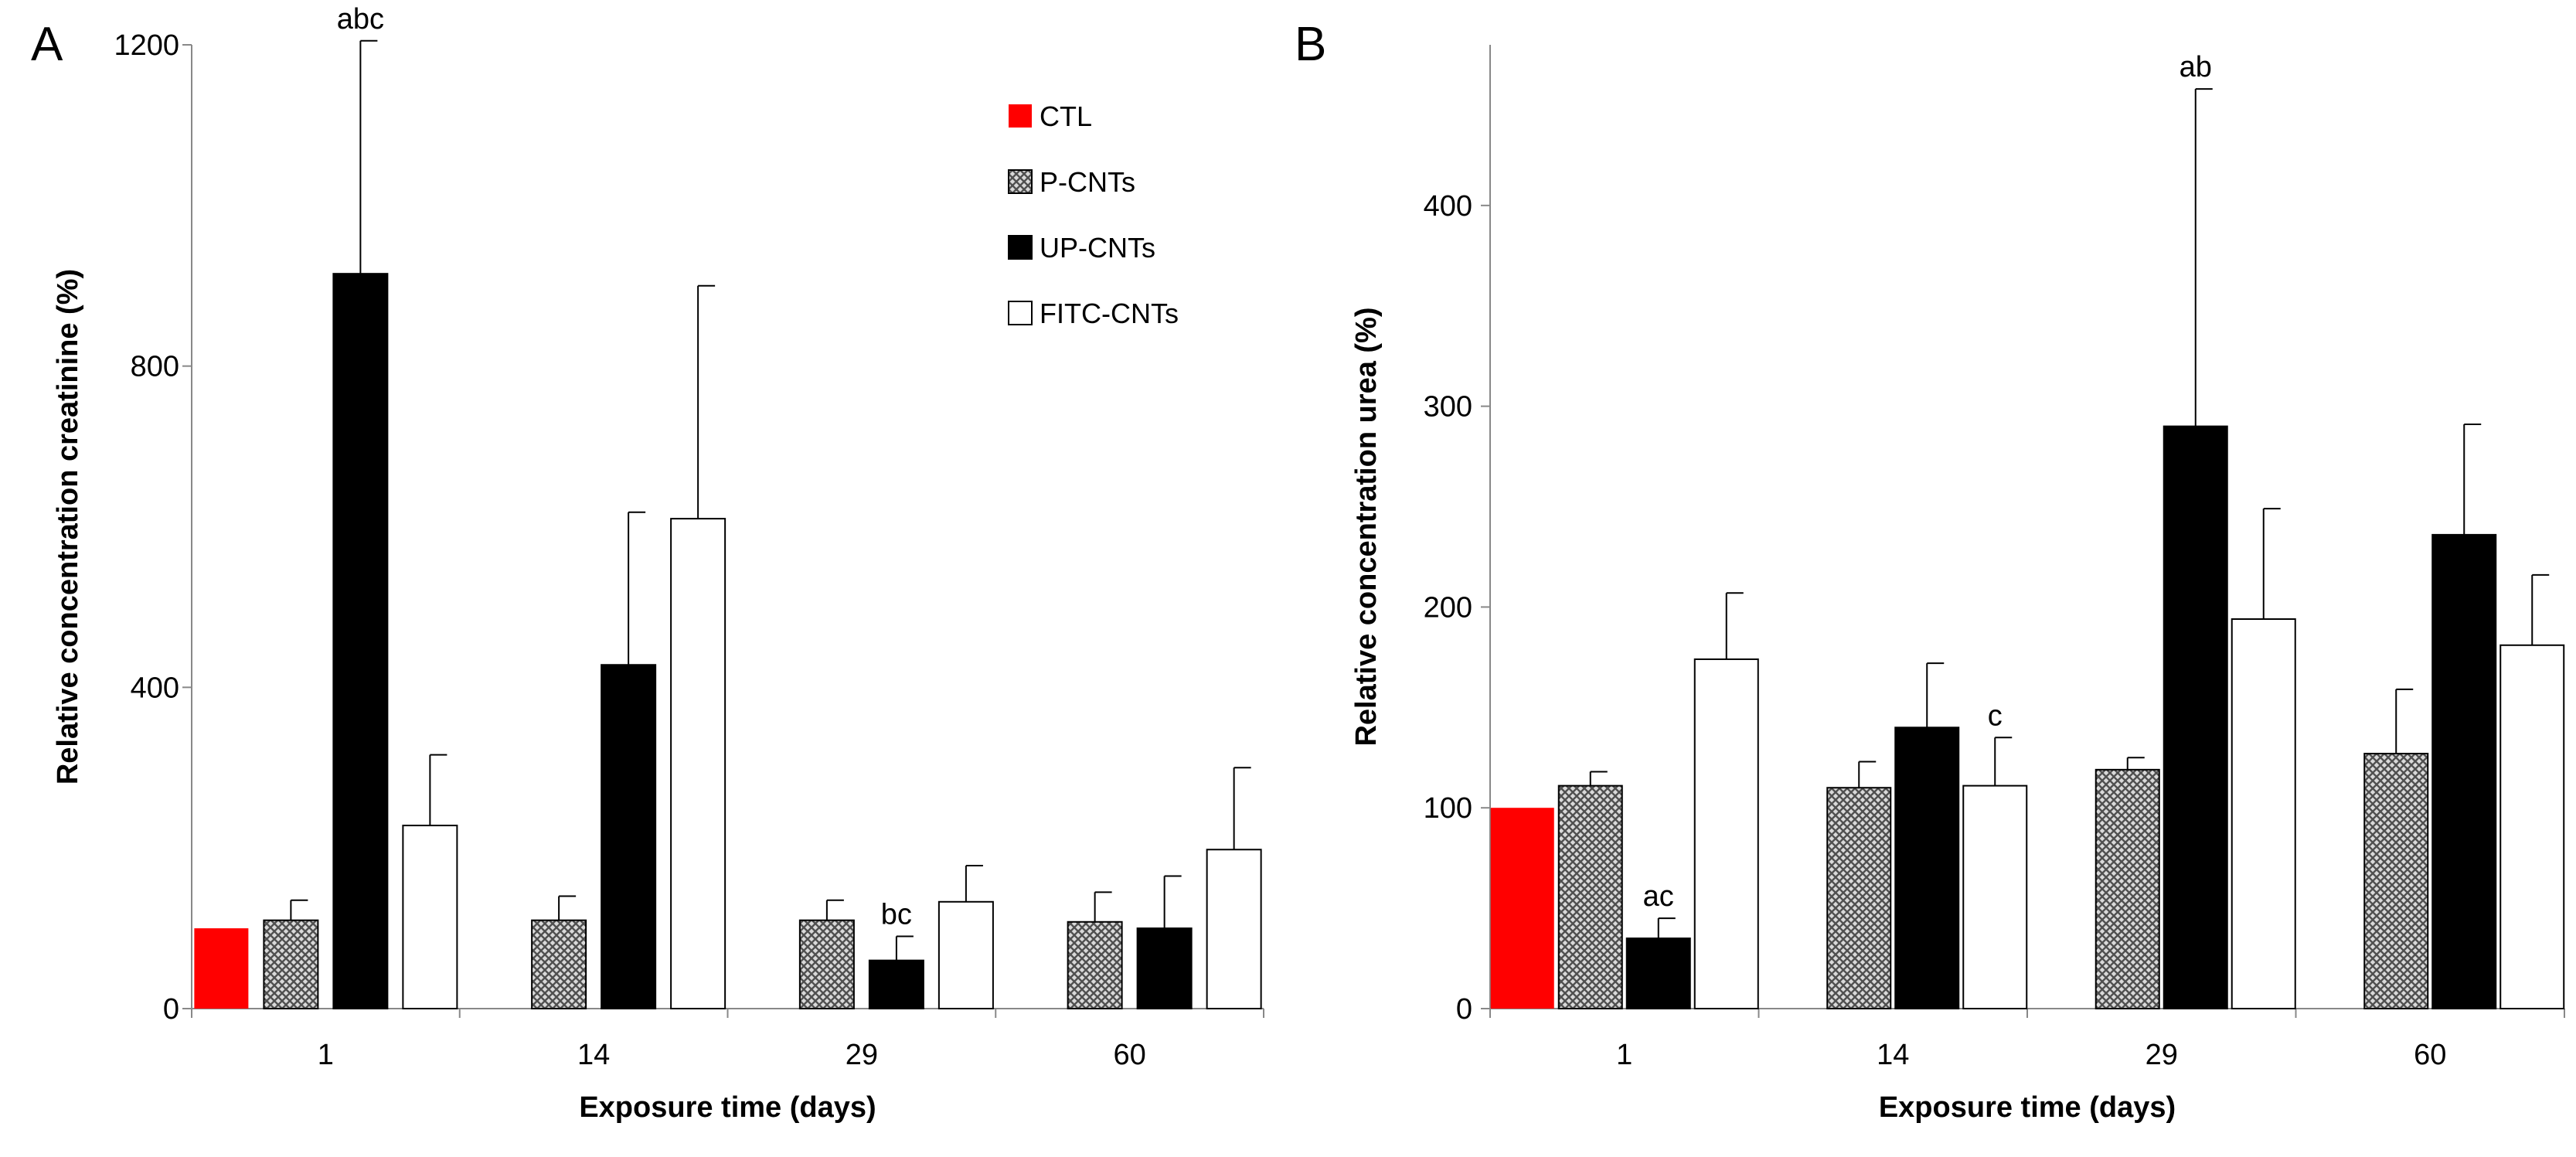 The height and width of the screenshot is (1157, 2576). I want to click on panel-a-x-axis-title: Exposure time (days), so click(727, 1107).